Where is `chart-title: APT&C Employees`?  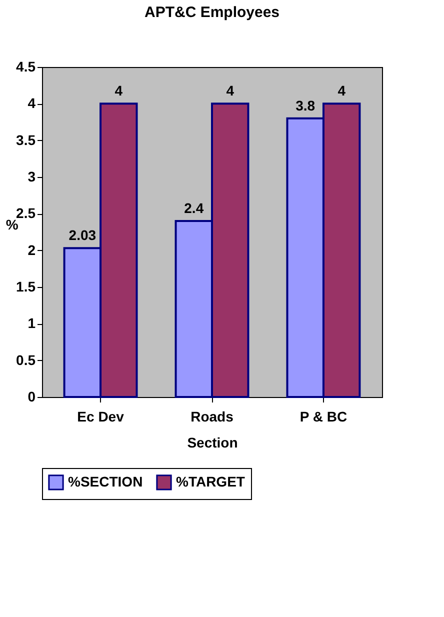
chart-title: APT&C Employees is located at coordinates (212, 12).